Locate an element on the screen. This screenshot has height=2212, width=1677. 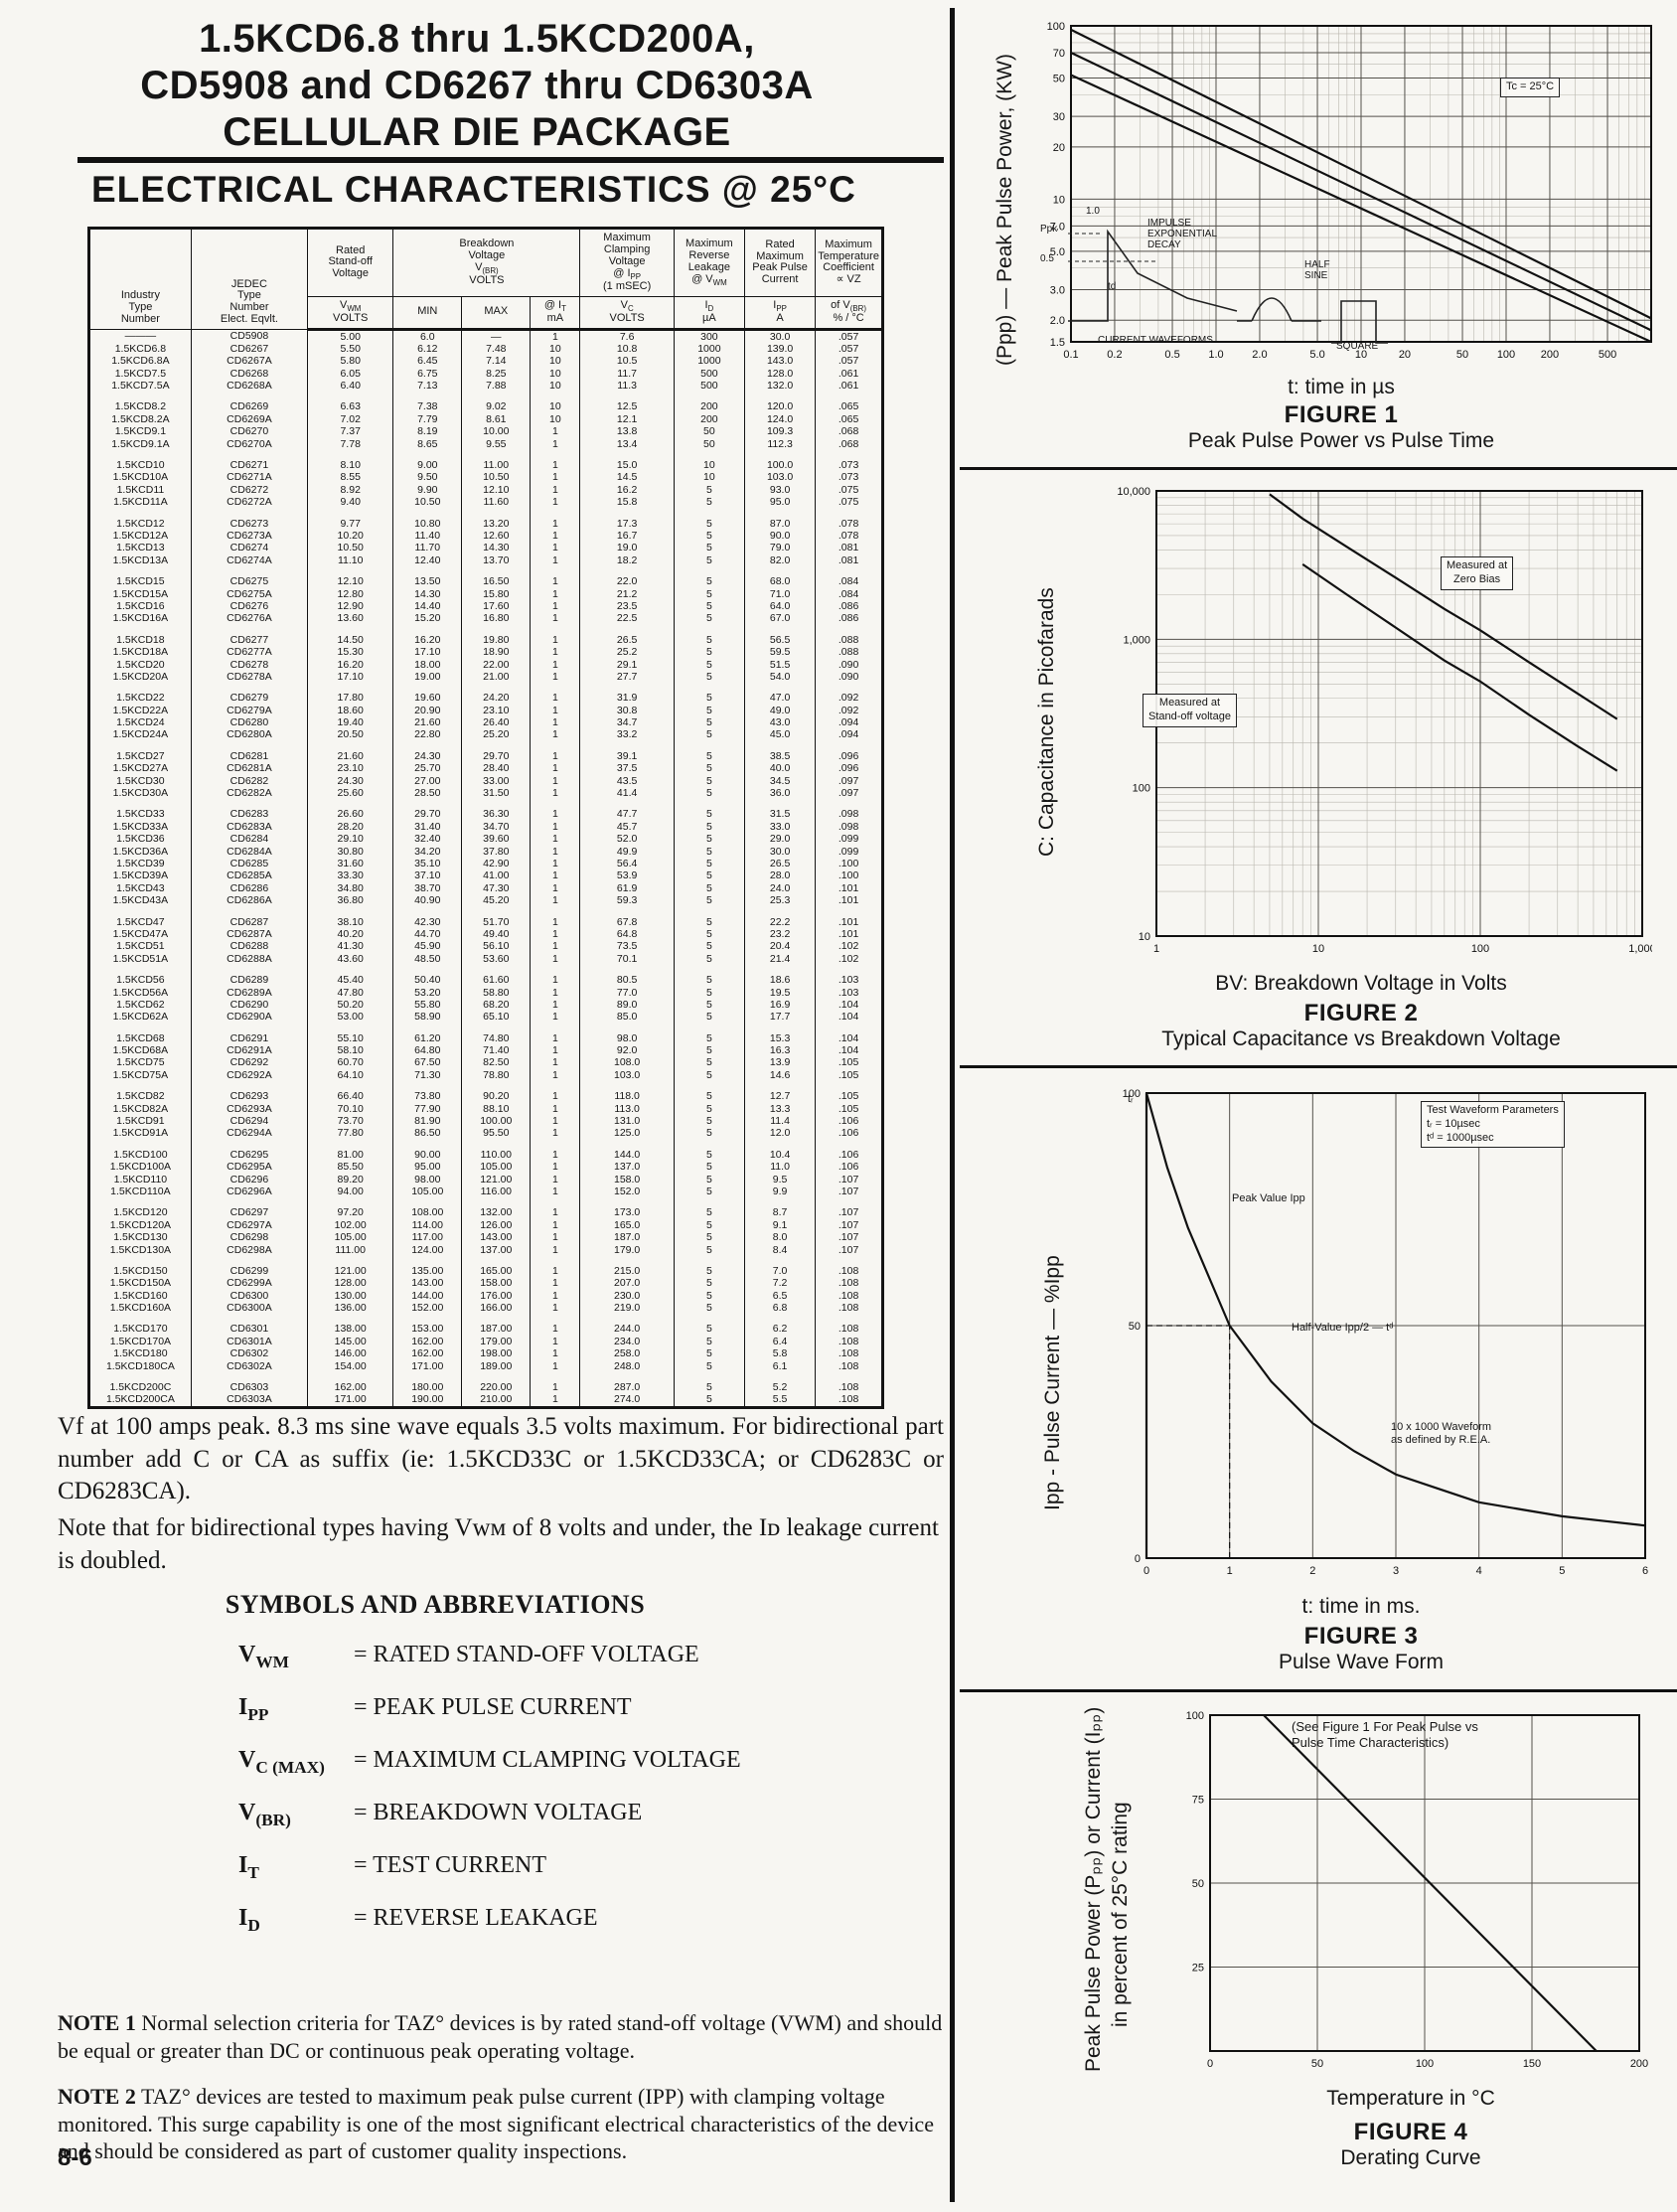
table-cell: 1.5KCD24 is located at coordinates (140, 722).